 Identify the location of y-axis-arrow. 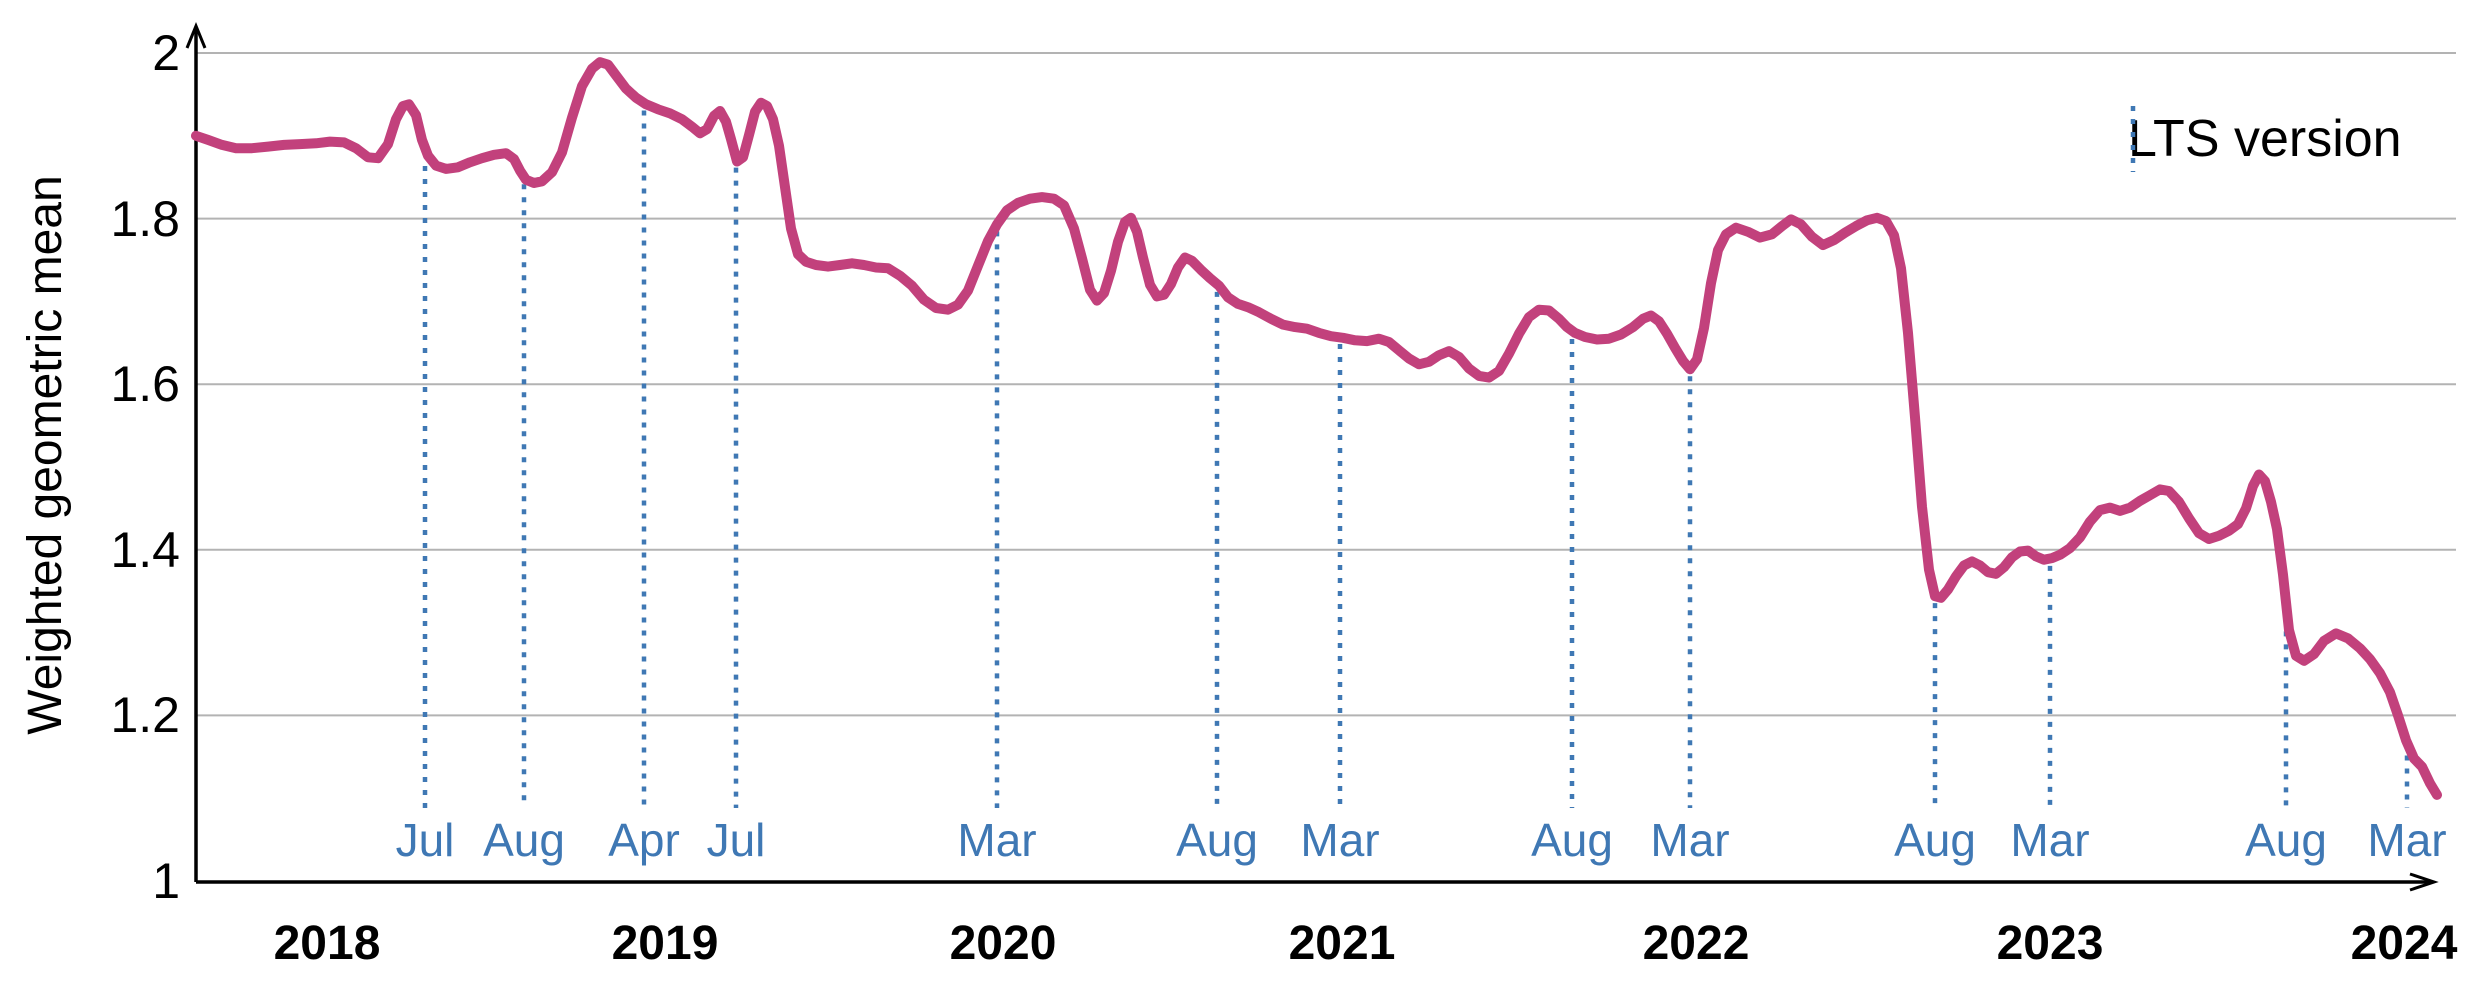
(196, 35).